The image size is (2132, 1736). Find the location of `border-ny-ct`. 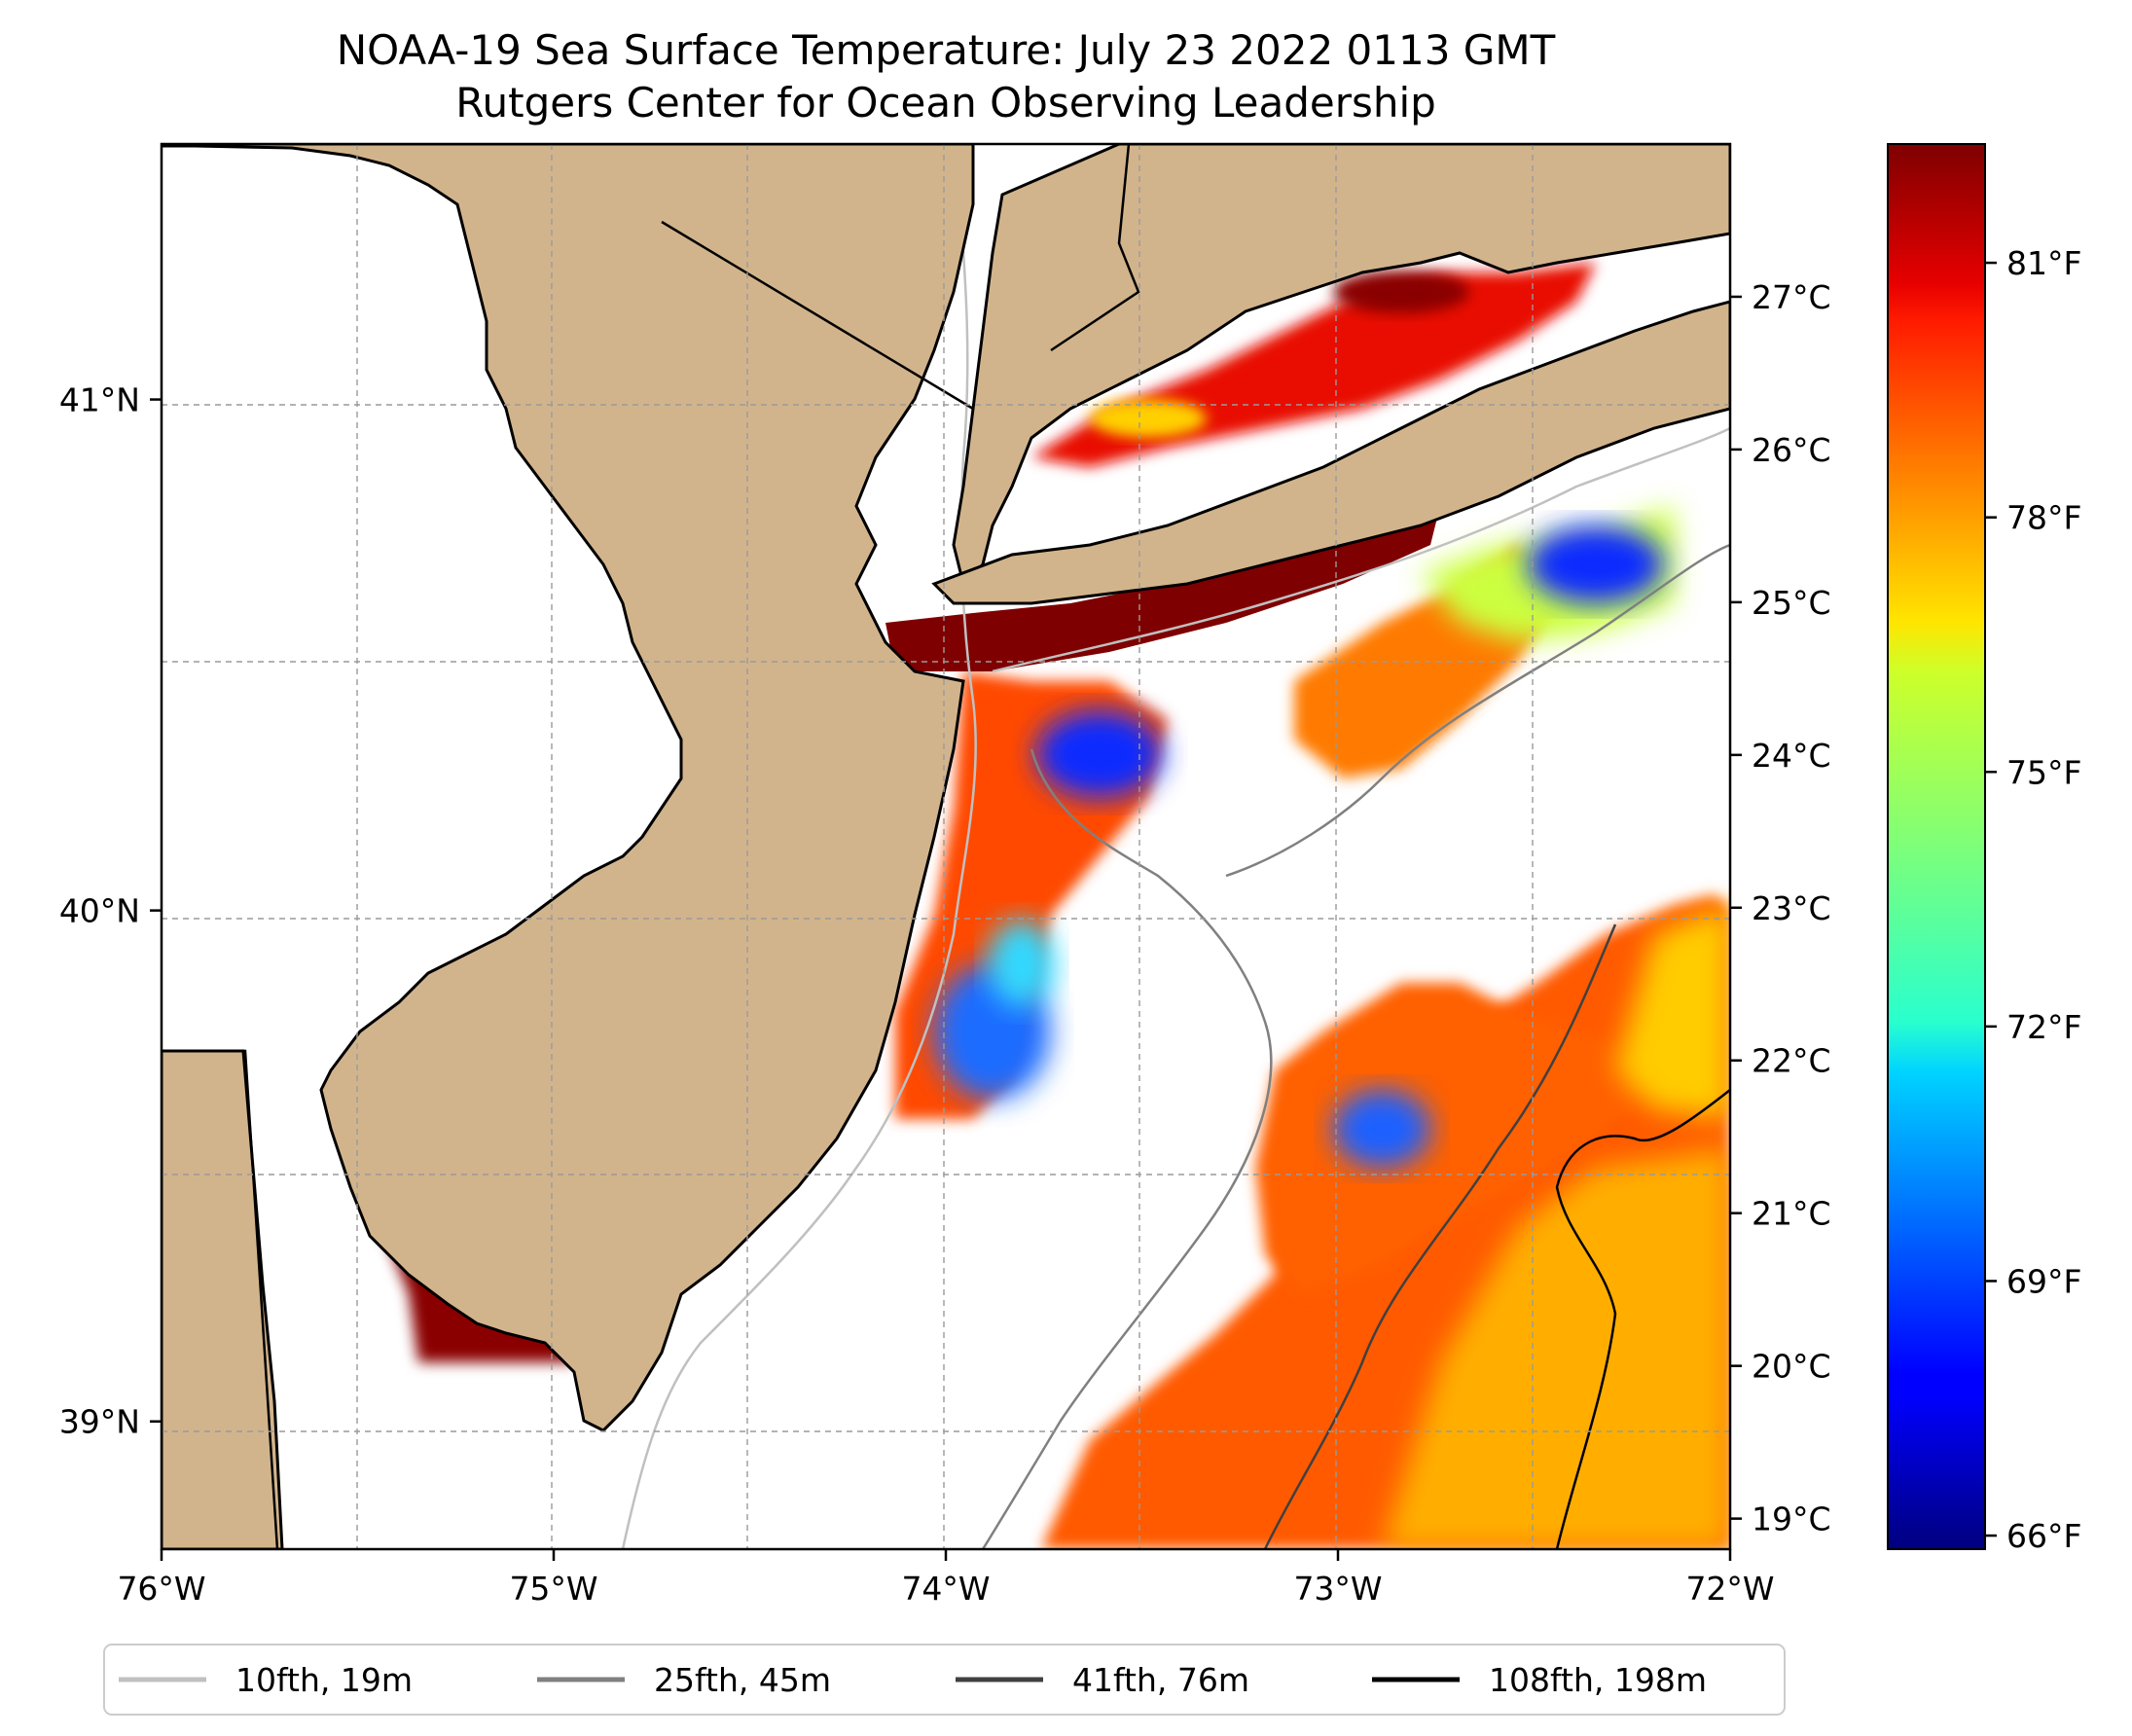

border-ny-ct is located at coordinates (1095, 248).